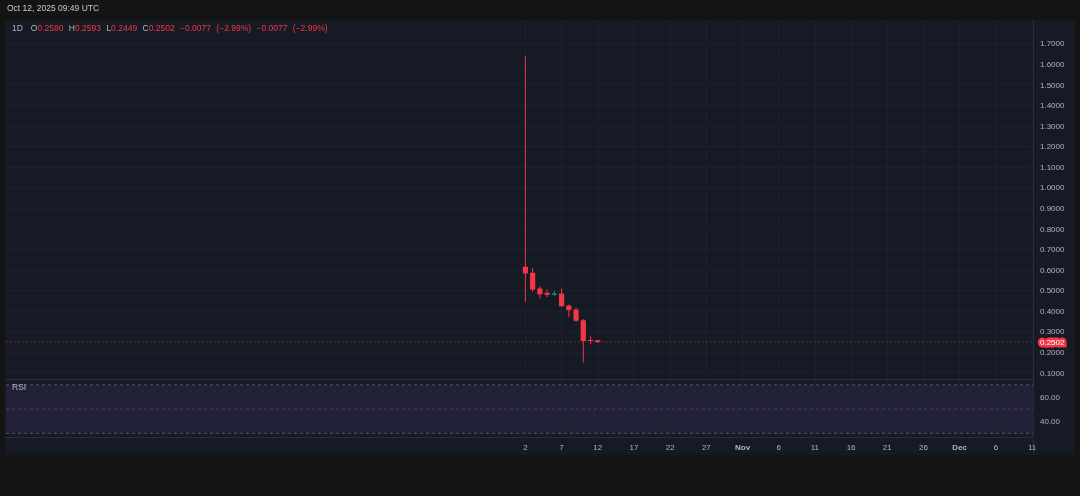 The width and height of the screenshot is (1080, 496). What do you see at coordinates (1053, 332) in the screenshot?
I see `y-tick-label: 0.3000` at bounding box center [1053, 332].